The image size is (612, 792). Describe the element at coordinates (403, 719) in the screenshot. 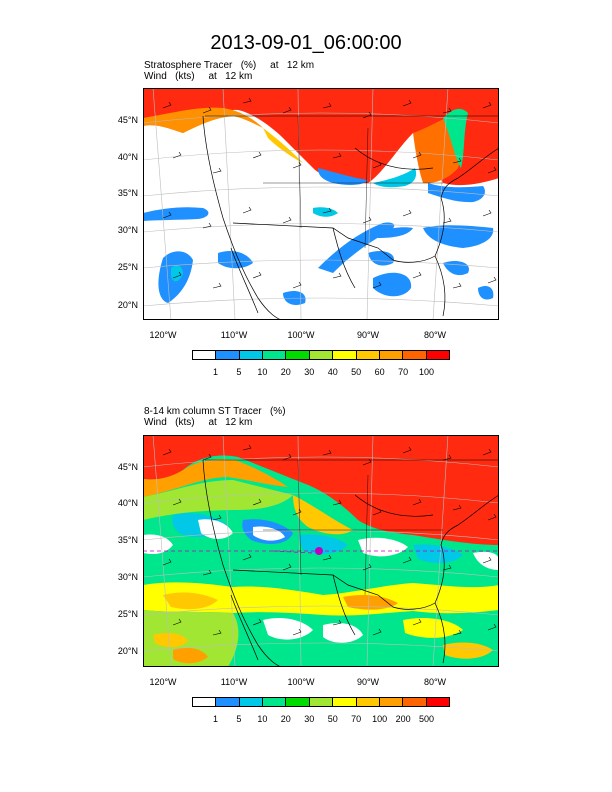

I see `colorbar-label: 200` at that location.